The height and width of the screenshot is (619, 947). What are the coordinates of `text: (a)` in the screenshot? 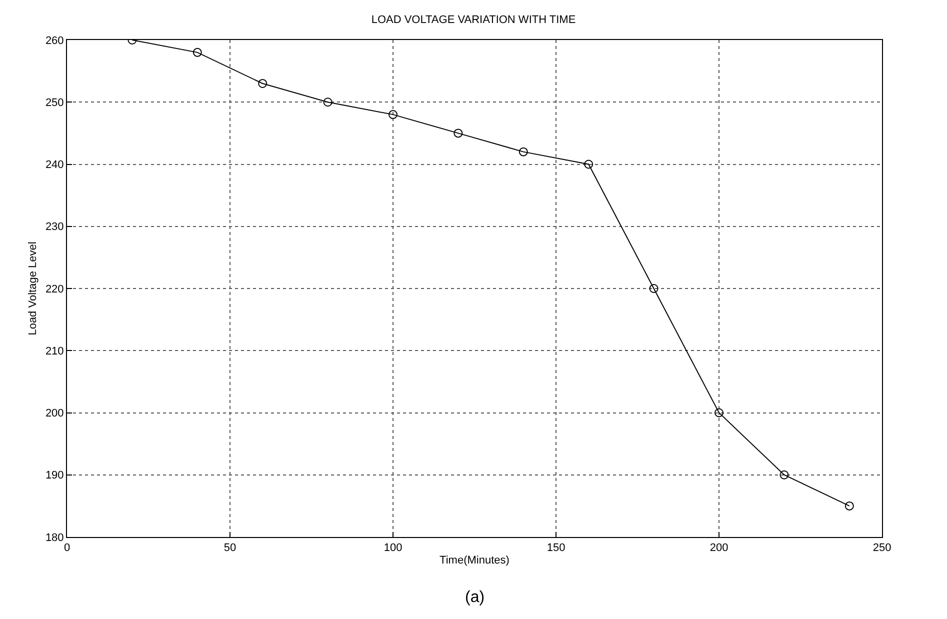 It's located at (475, 597).